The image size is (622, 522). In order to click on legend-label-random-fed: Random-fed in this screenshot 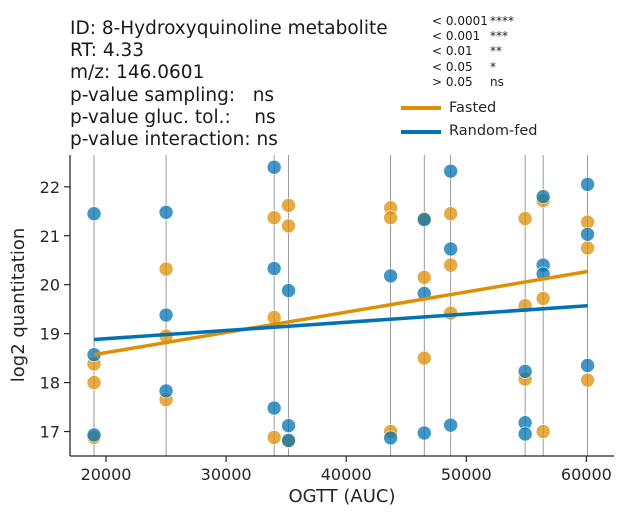, I will do `click(493, 131)`.